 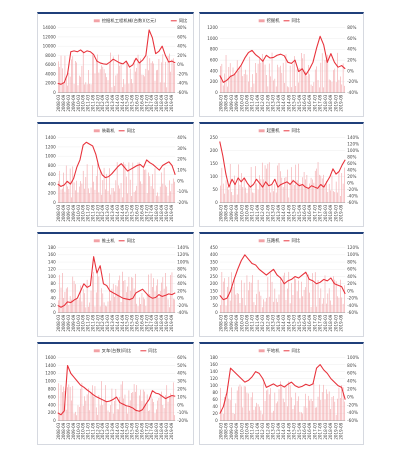 I want to click on legend: 挖掘机 同比, so click(x=279, y=20).